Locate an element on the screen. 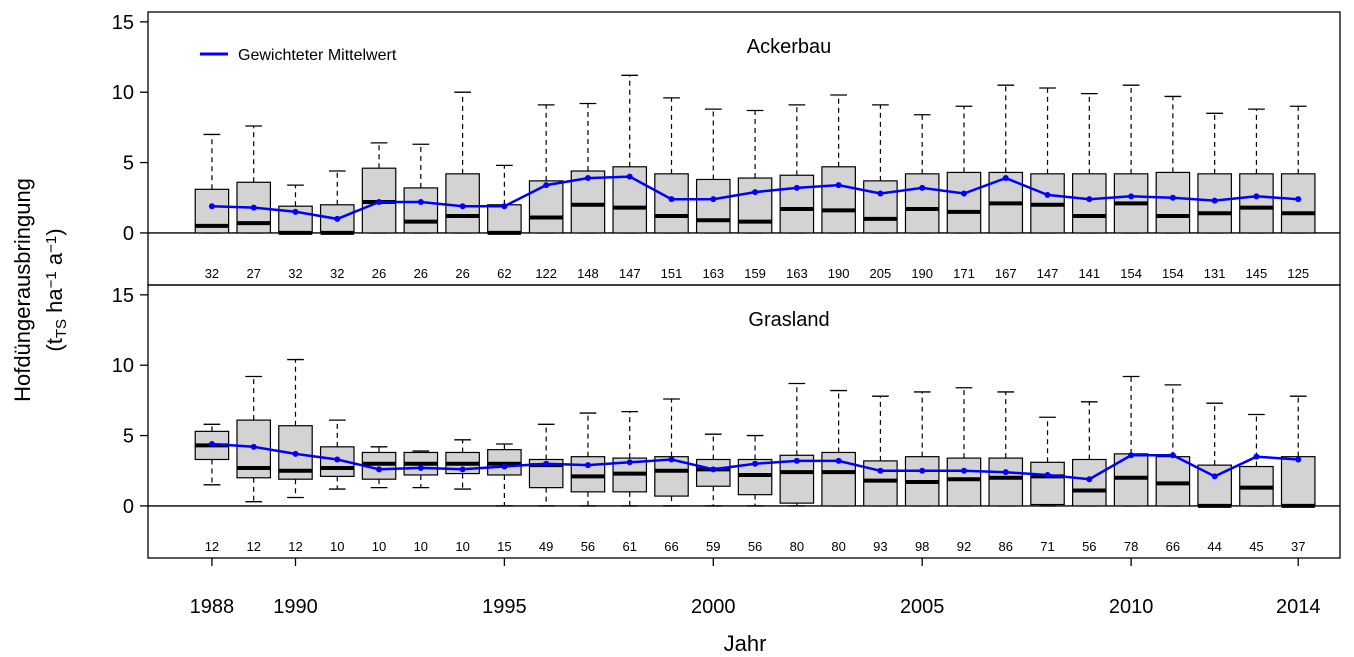 This screenshot has height=657, width=1354. count-label: 92 is located at coordinates (964, 546).